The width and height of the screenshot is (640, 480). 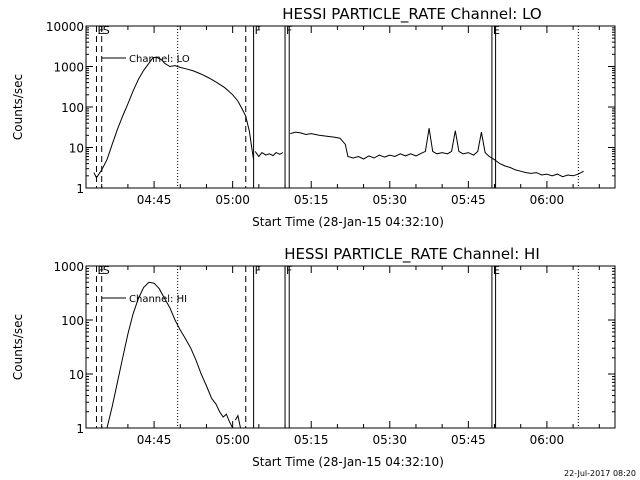 I want to click on y-tick-label: 10000, so click(x=65, y=27).